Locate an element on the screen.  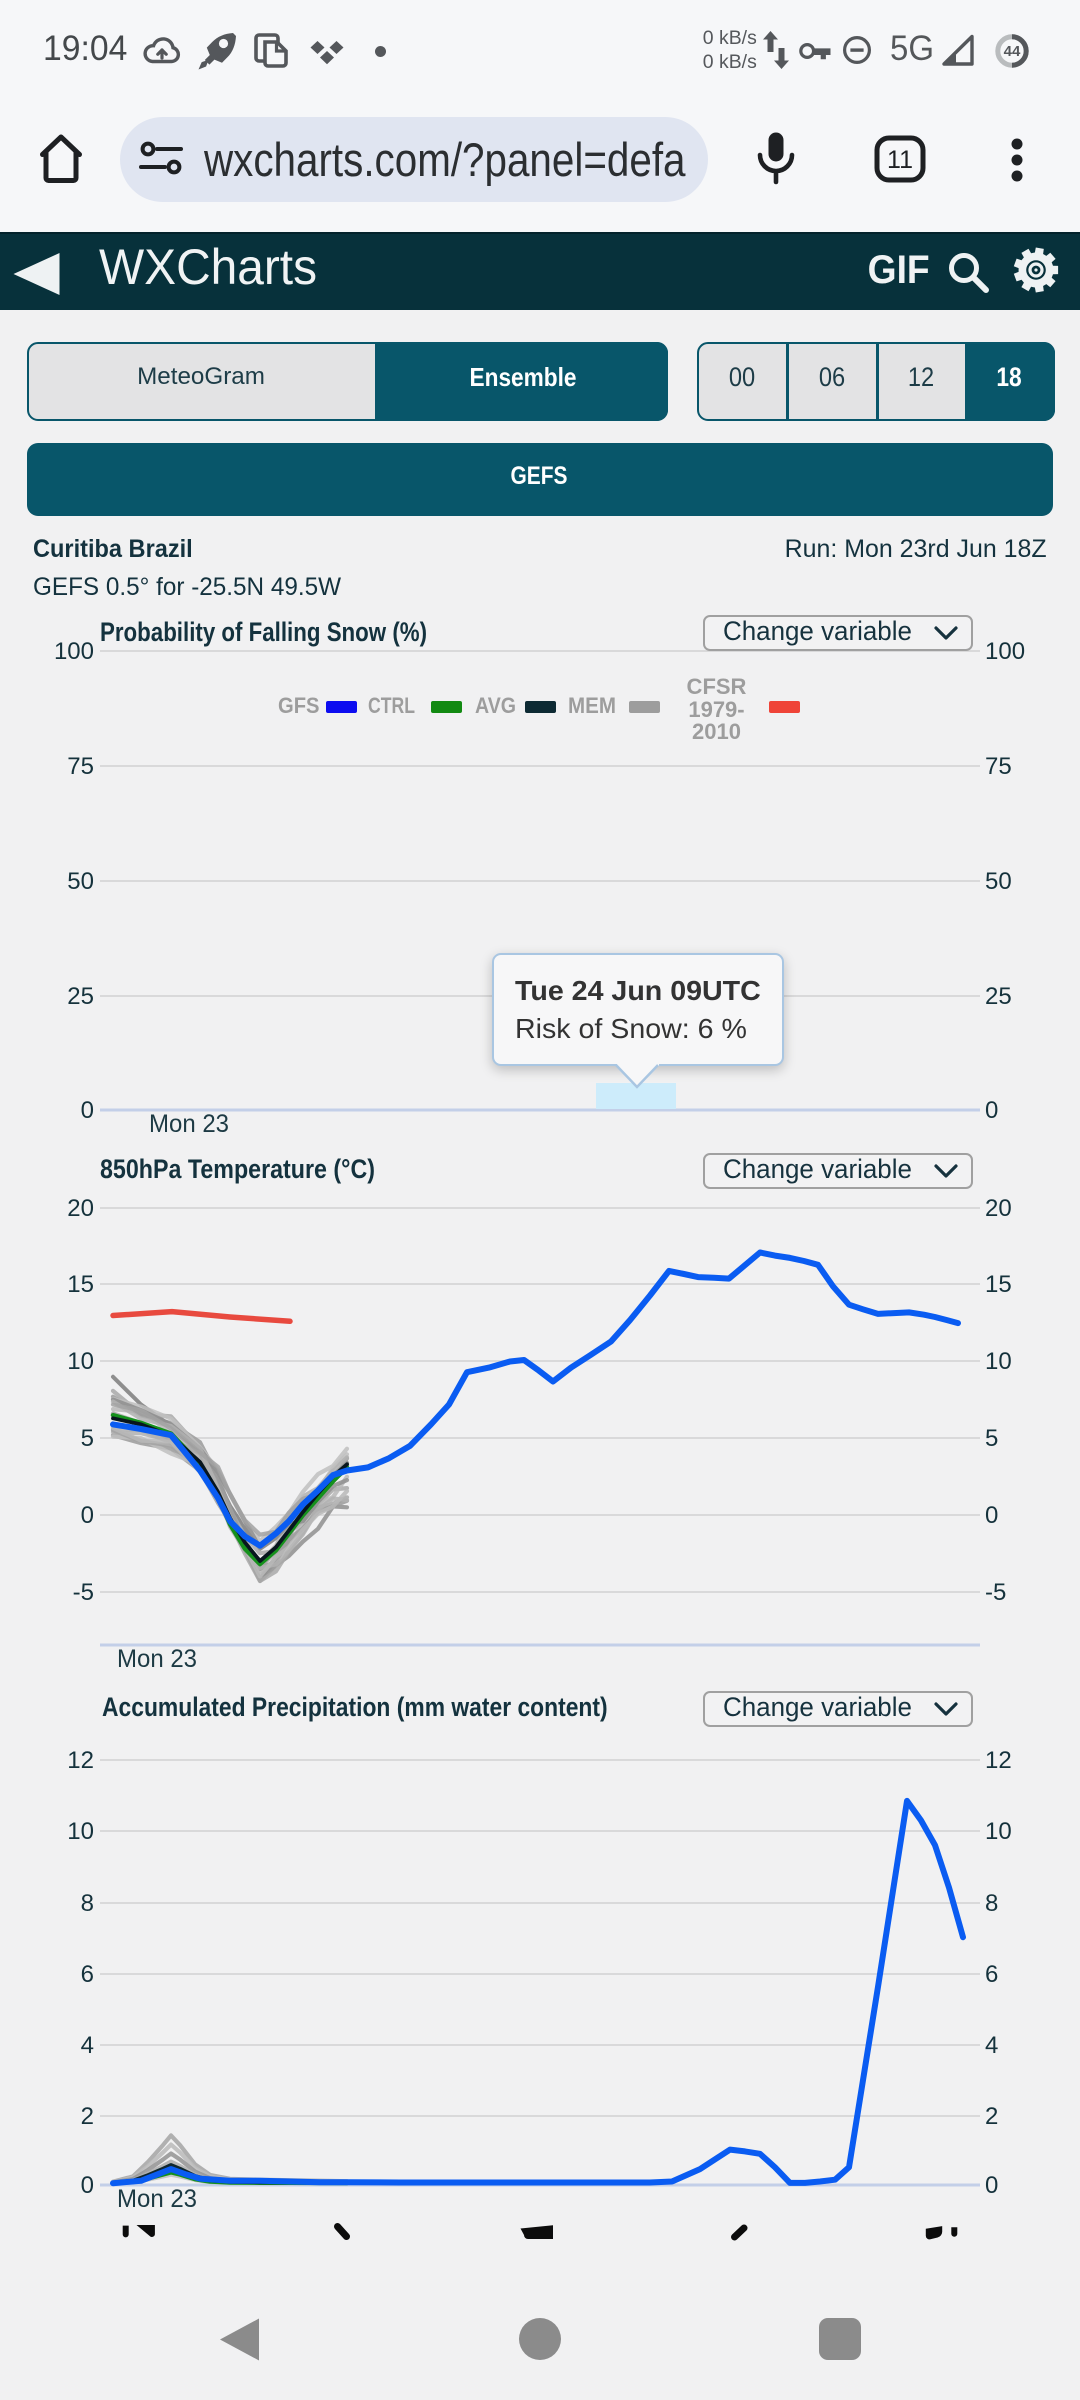
svg-text: 11 is located at coordinates (900, 160).